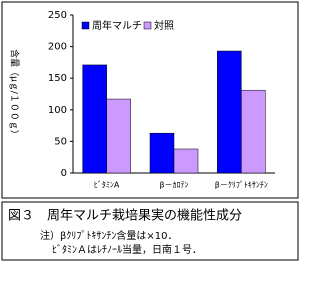 This screenshot has height=287, width=320. What do you see at coordinates (173, 185) in the screenshot?
I see `x-tick-label: β－ｶﾛﾃﾝ` at bounding box center [173, 185].